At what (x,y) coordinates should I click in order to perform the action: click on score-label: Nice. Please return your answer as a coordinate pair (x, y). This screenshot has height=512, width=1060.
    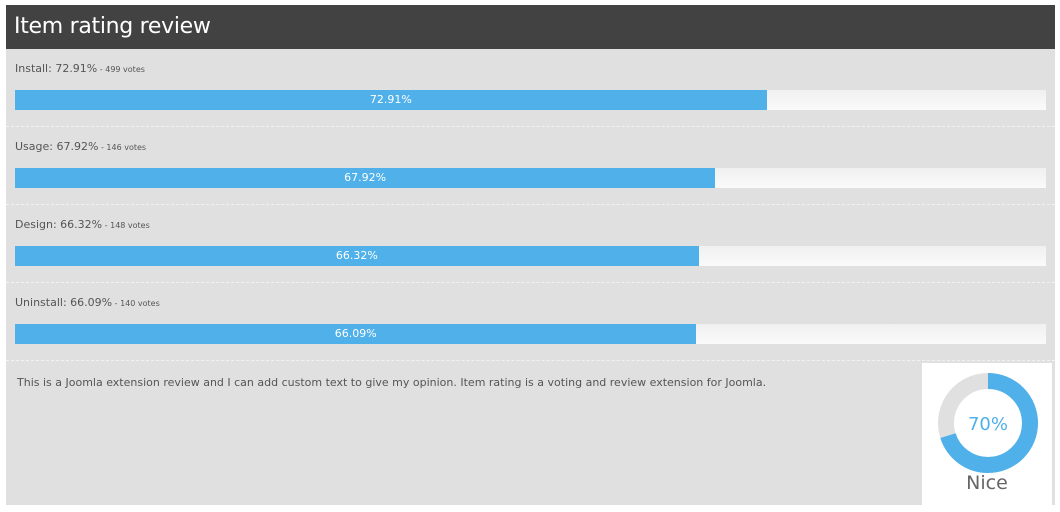
    Looking at the image, I should click on (987, 483).